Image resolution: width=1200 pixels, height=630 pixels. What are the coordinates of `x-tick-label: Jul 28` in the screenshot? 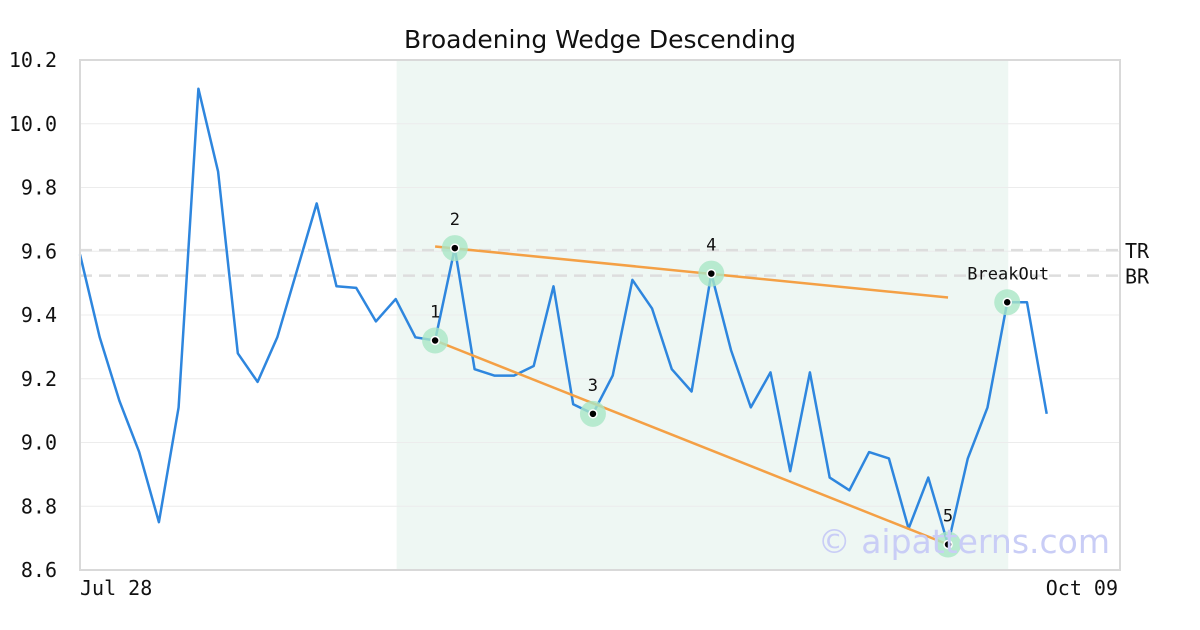 It's located at (116, 588).